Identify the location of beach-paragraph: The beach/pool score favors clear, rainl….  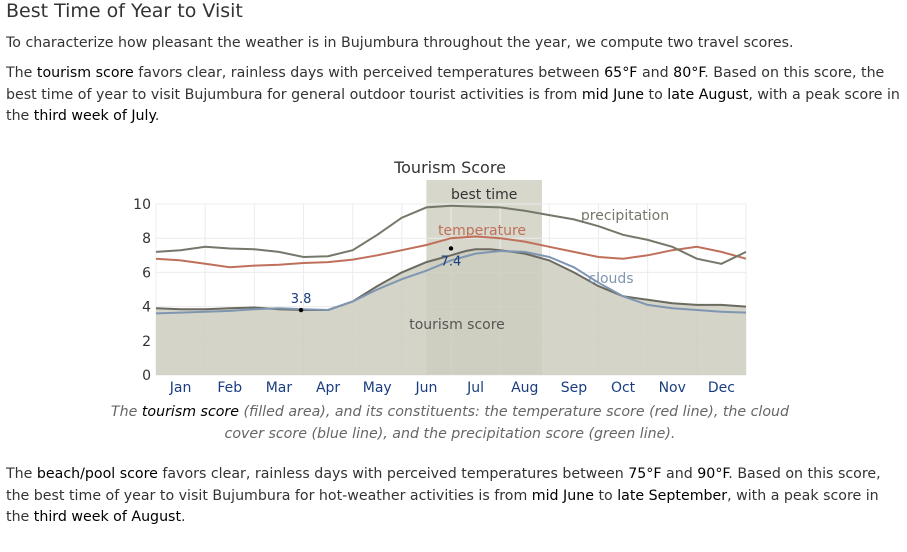
(453, 496).